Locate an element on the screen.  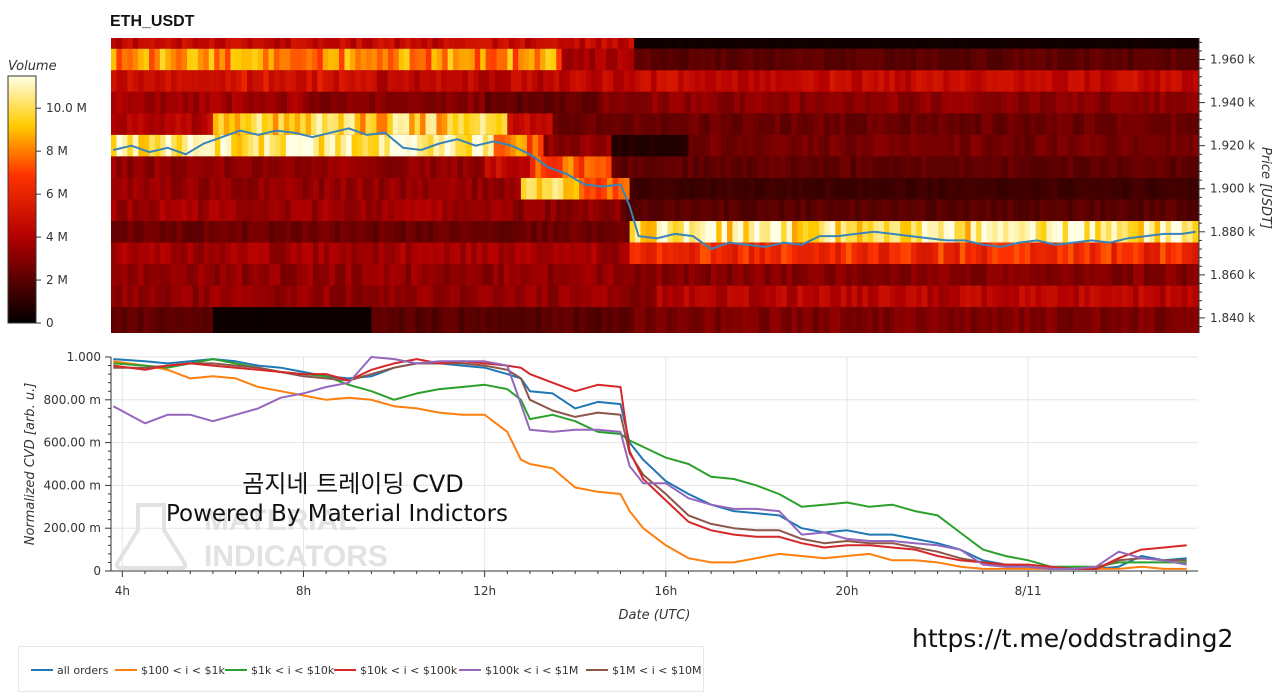
legend-item-0: all orders is located at coordinates (69, 670).